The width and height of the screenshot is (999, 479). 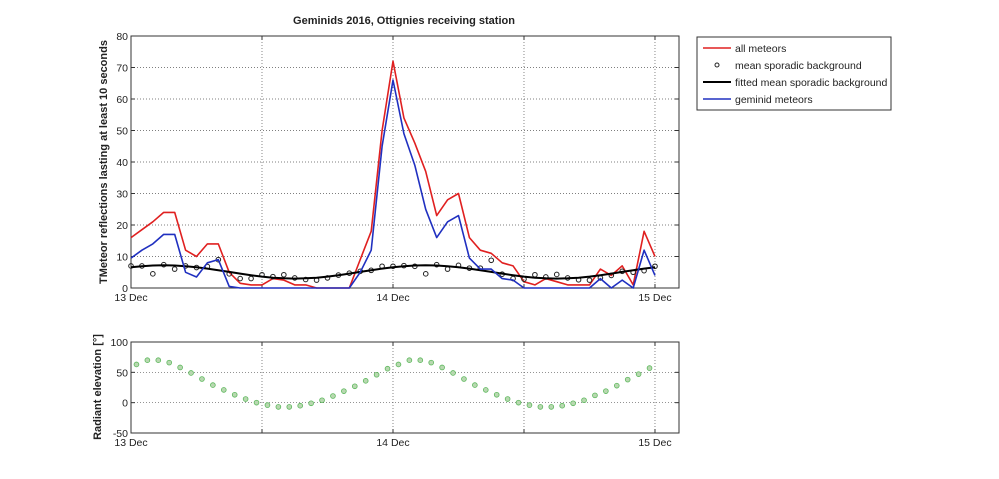 I want to click on y-tick-label: -50, so click(x=120, y=434).